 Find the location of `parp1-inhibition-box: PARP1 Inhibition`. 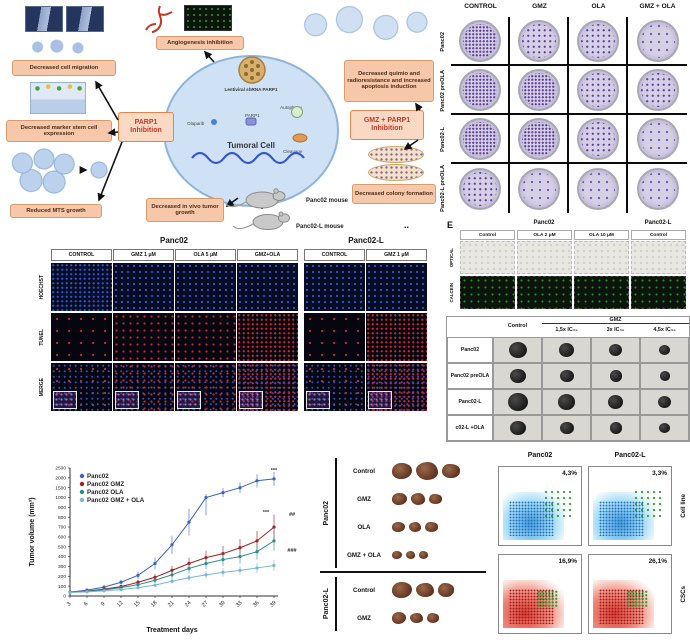

parp1-inhibition-box: PARP1 Inhibition is located at coordinates (146, 127).